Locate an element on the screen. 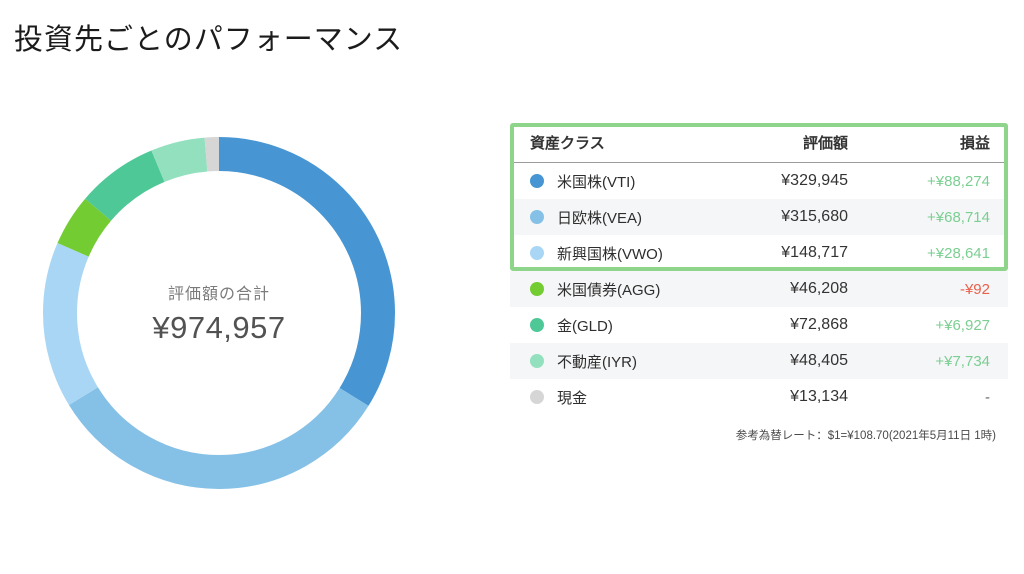  exchange-rate-footnote: 参考為替レート：$1=¥108.70(2021年5月11日 1時) is located at coordinates (865, 436).